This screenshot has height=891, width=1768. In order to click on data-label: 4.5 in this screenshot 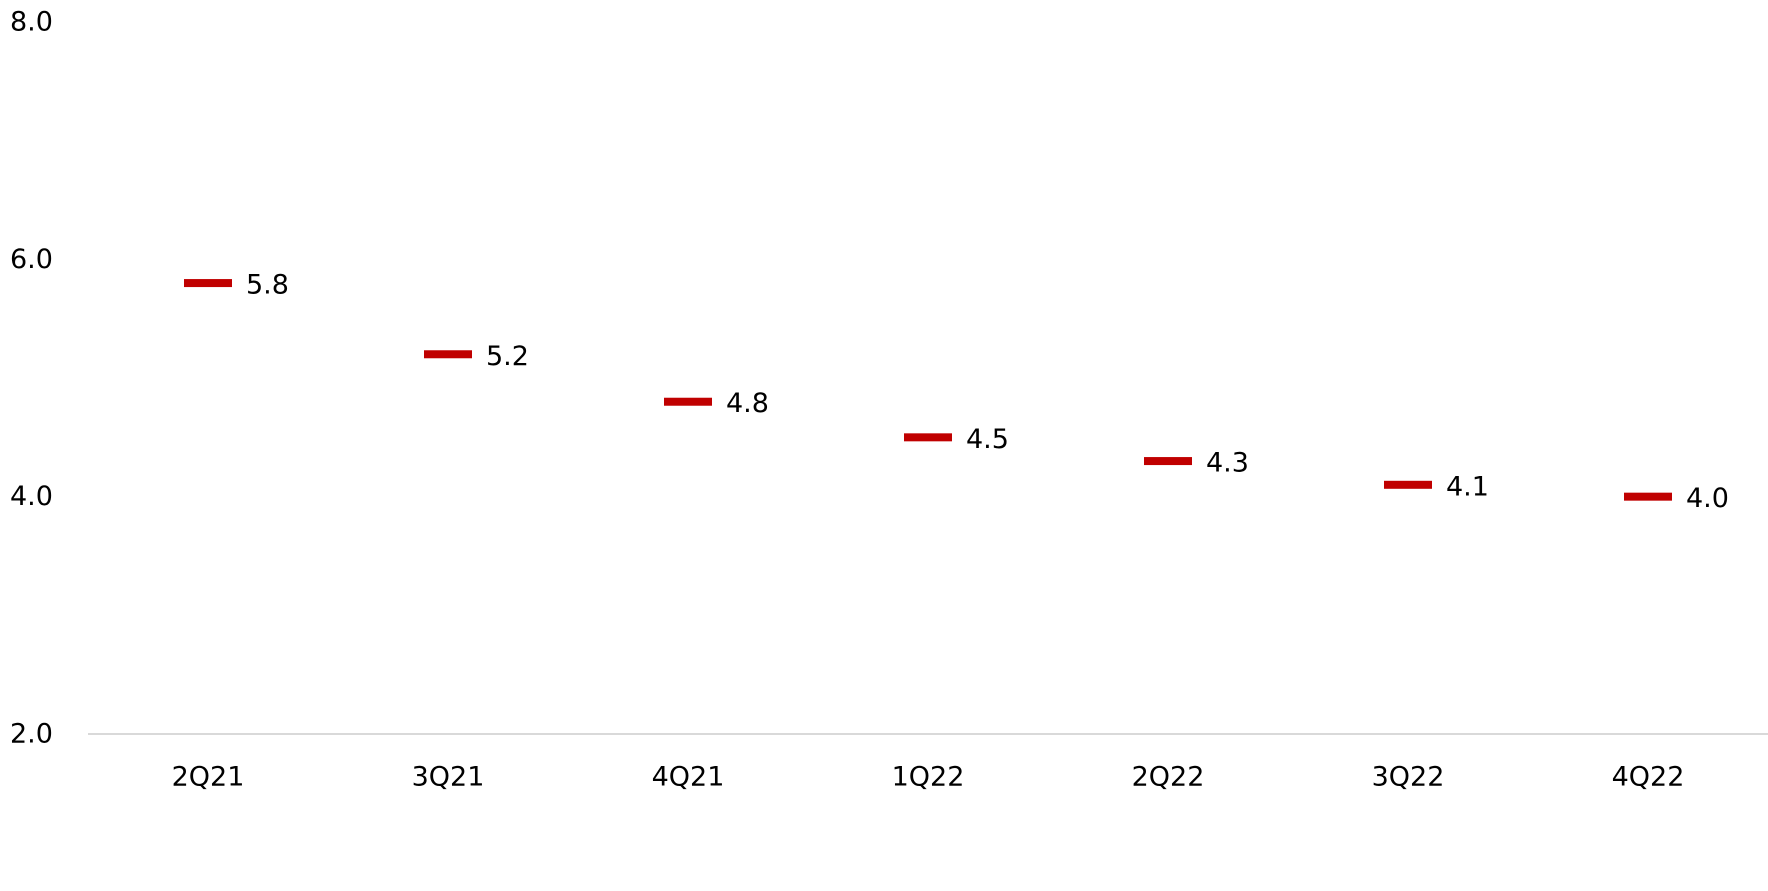, I will do `click(987, 439)`.